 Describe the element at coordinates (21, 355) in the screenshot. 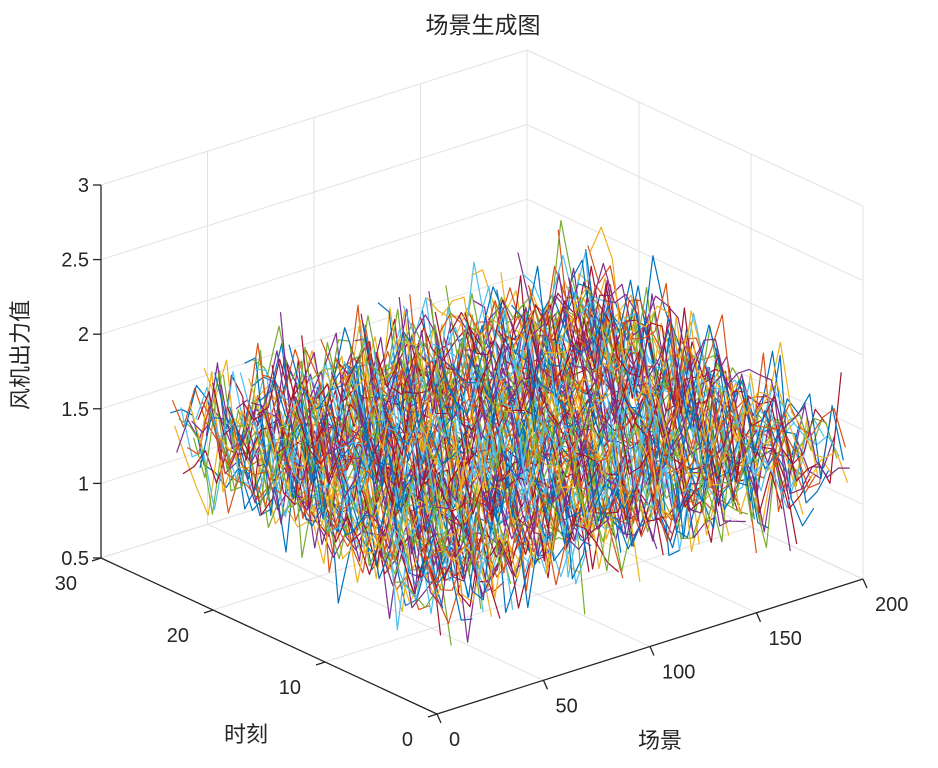

I see `z-axis-label: 风机出力值` at that location.